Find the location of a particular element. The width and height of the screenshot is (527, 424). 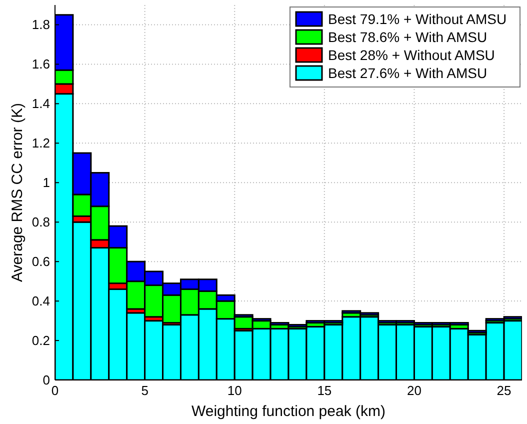

y-tick-label: 0.4 is located at coordinates (41, 301).